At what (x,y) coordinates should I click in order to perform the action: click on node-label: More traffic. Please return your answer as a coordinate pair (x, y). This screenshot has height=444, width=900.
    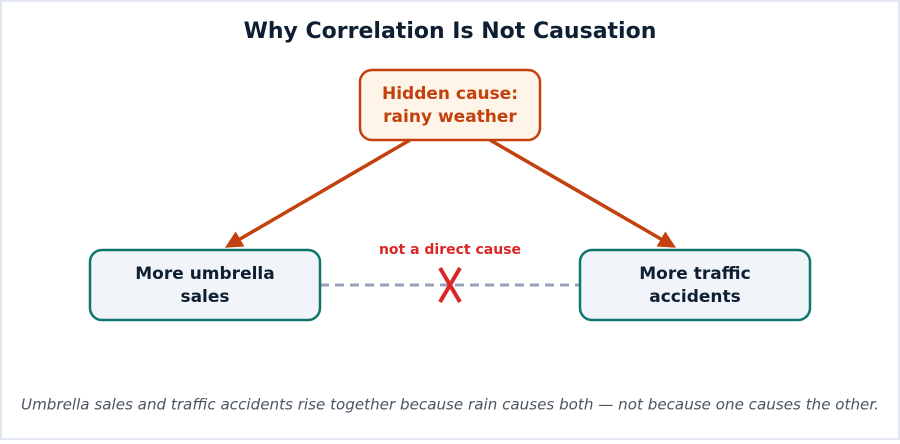
    Looking at the image, I should click on (694, 274).